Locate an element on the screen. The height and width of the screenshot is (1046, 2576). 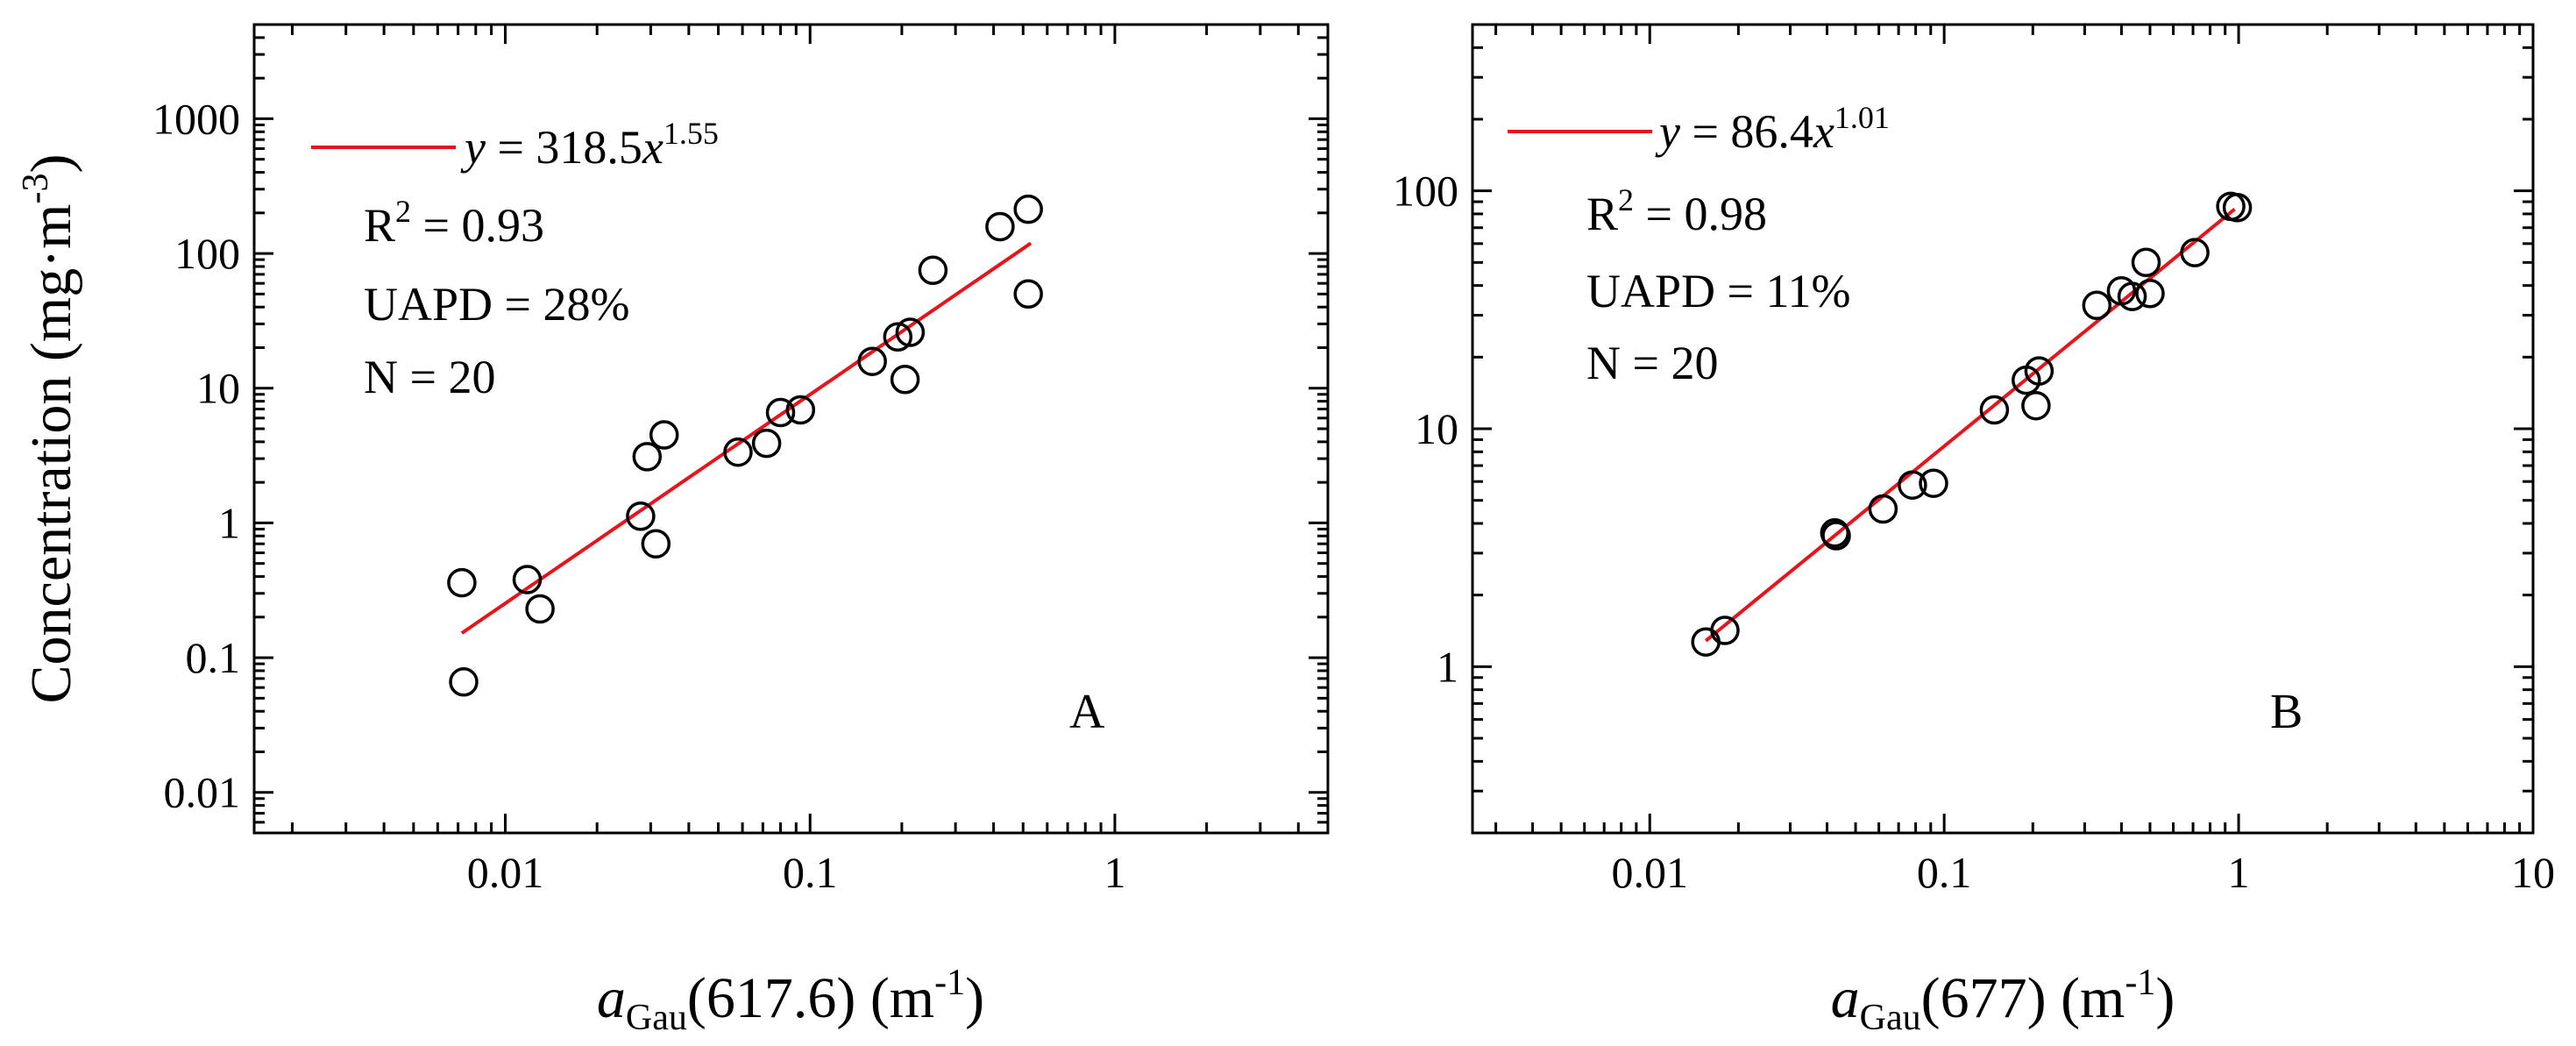
r-label-a: R is located at coordinates (379, 226).